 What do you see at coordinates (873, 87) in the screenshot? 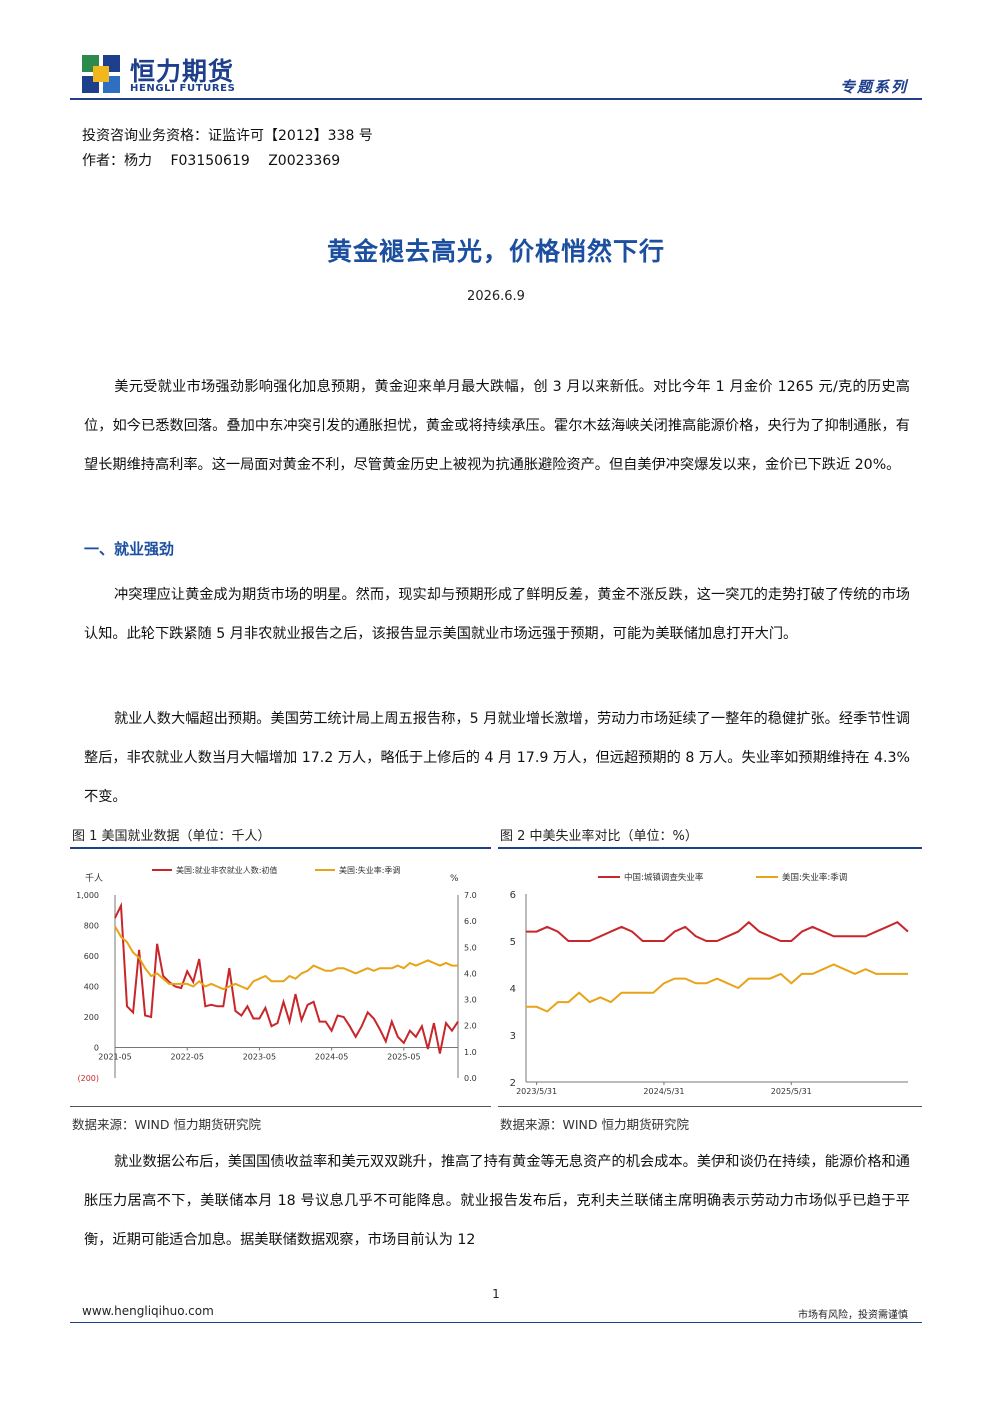
I see `series-label: 专题系列` at bounding box center [873, 87].